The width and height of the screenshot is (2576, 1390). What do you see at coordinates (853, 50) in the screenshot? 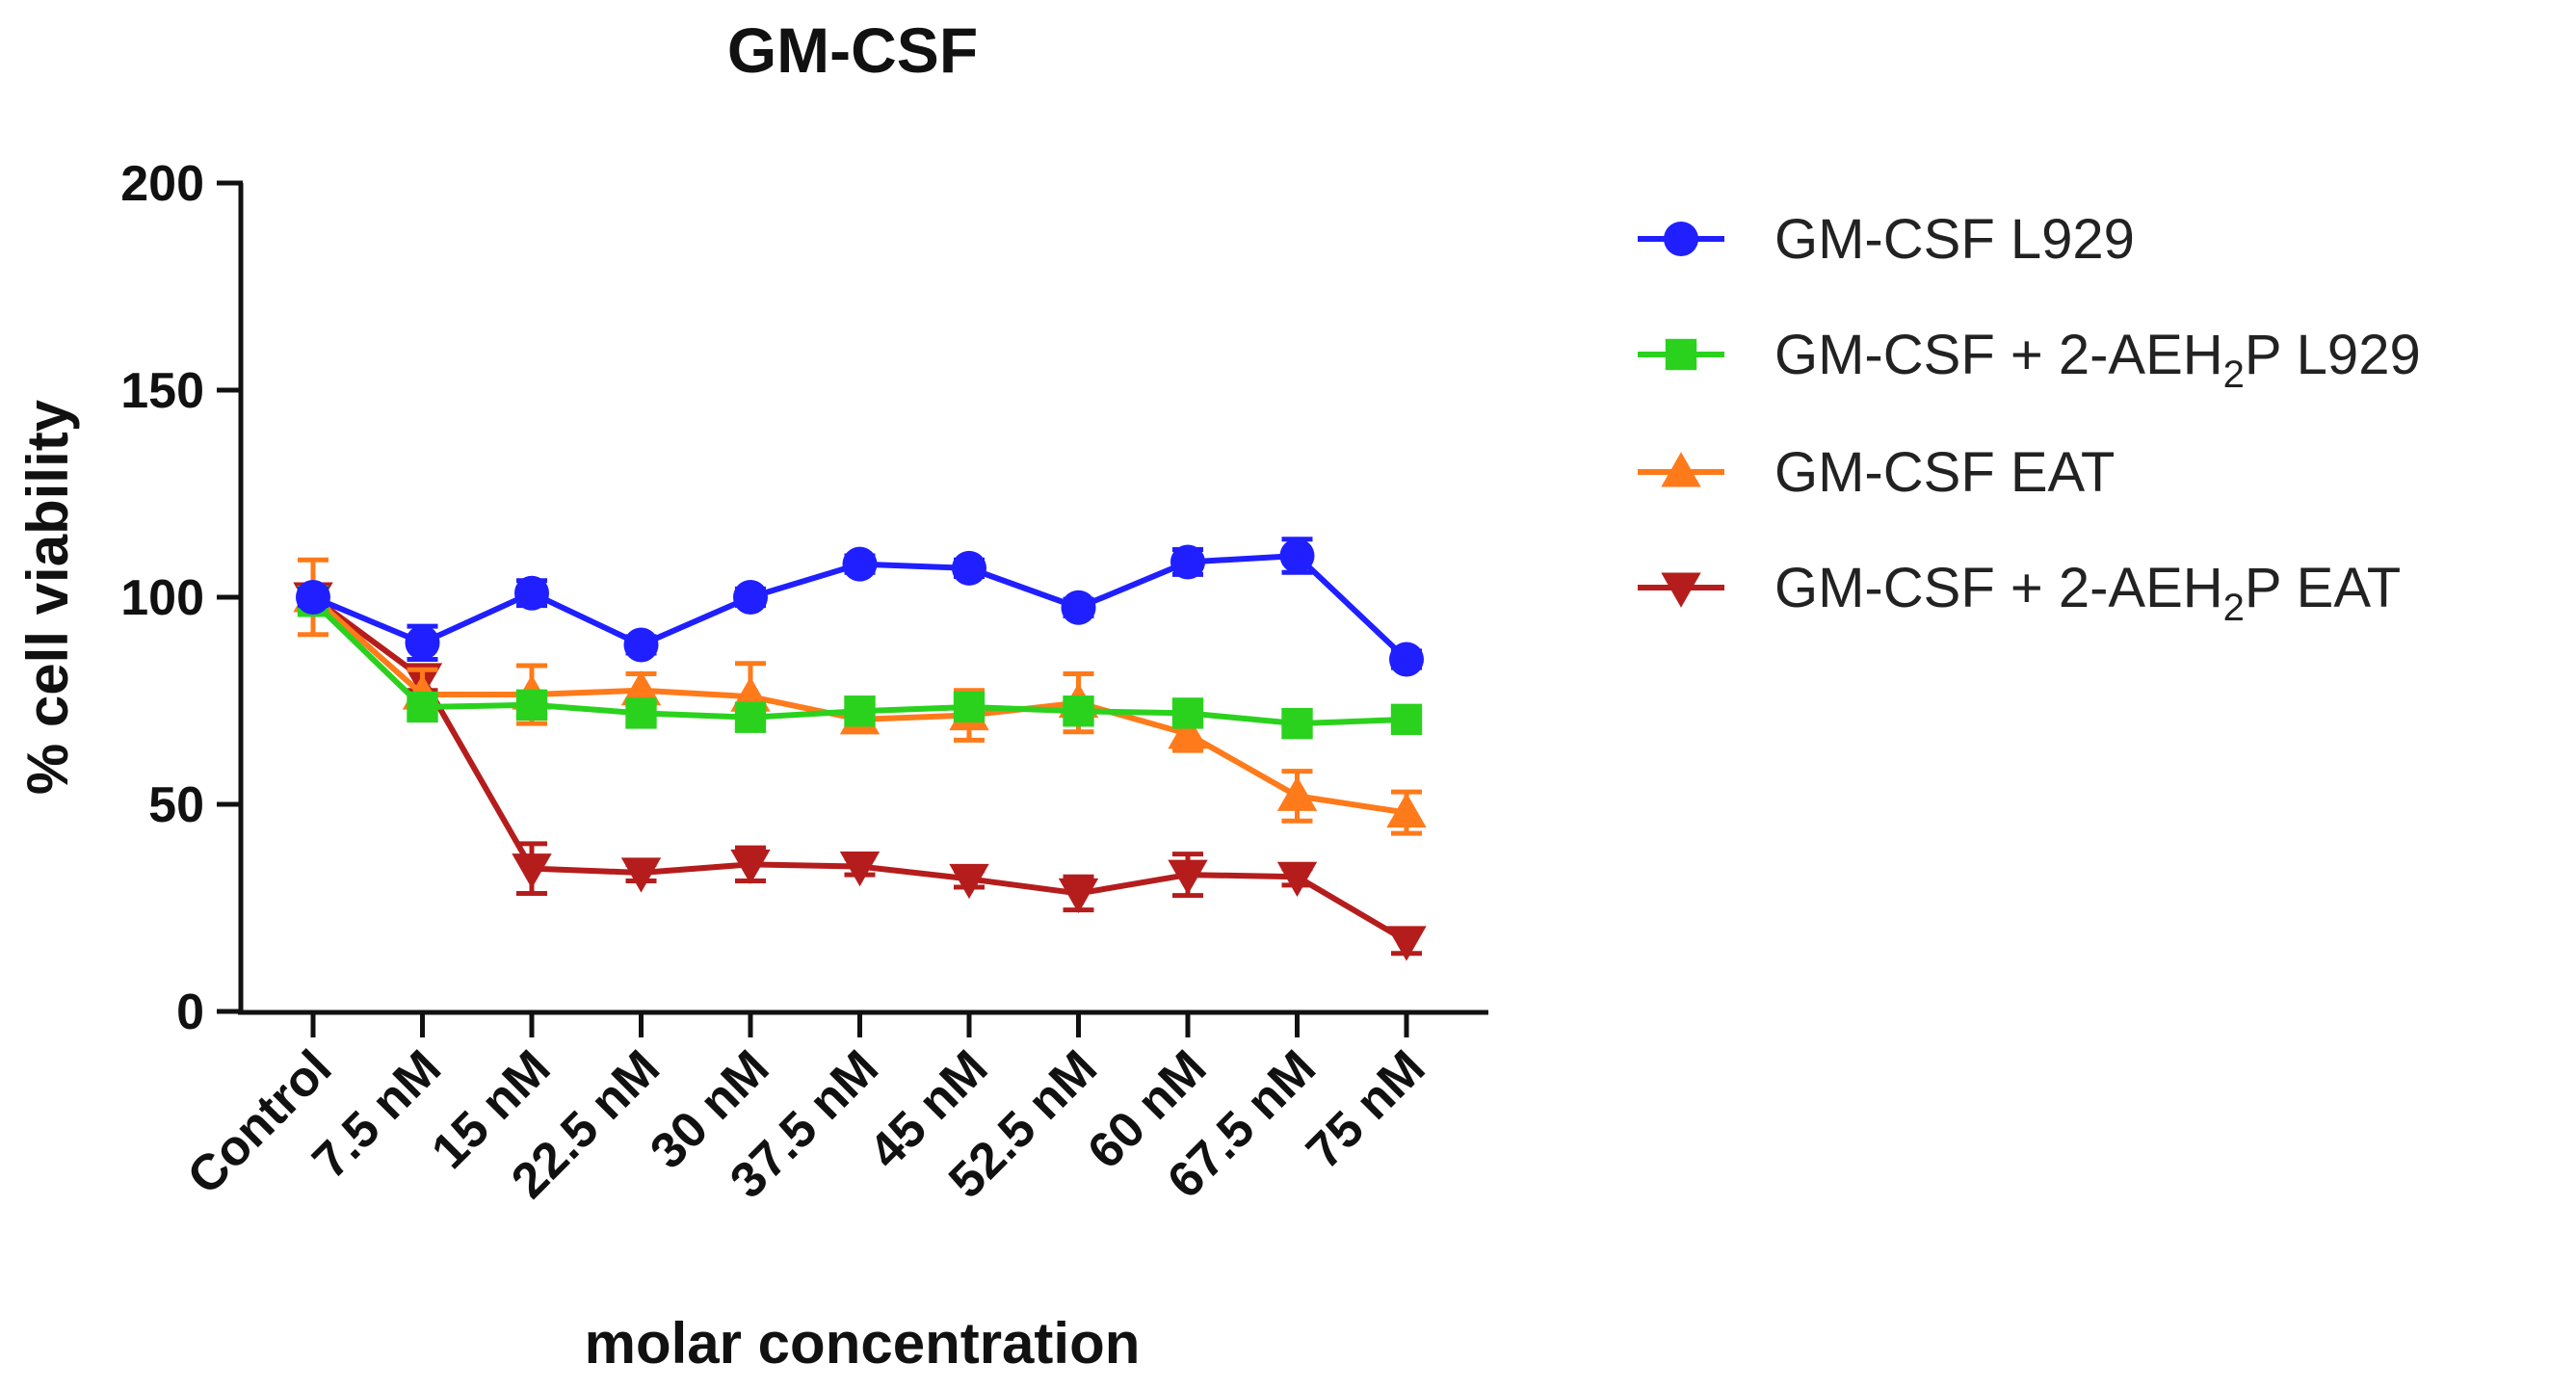
I see `chart-title: GM-CSF` at bounding box center [853, 50].